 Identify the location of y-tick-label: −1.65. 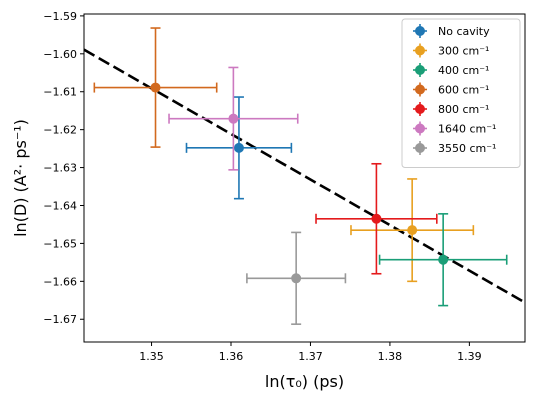
(60, 243).